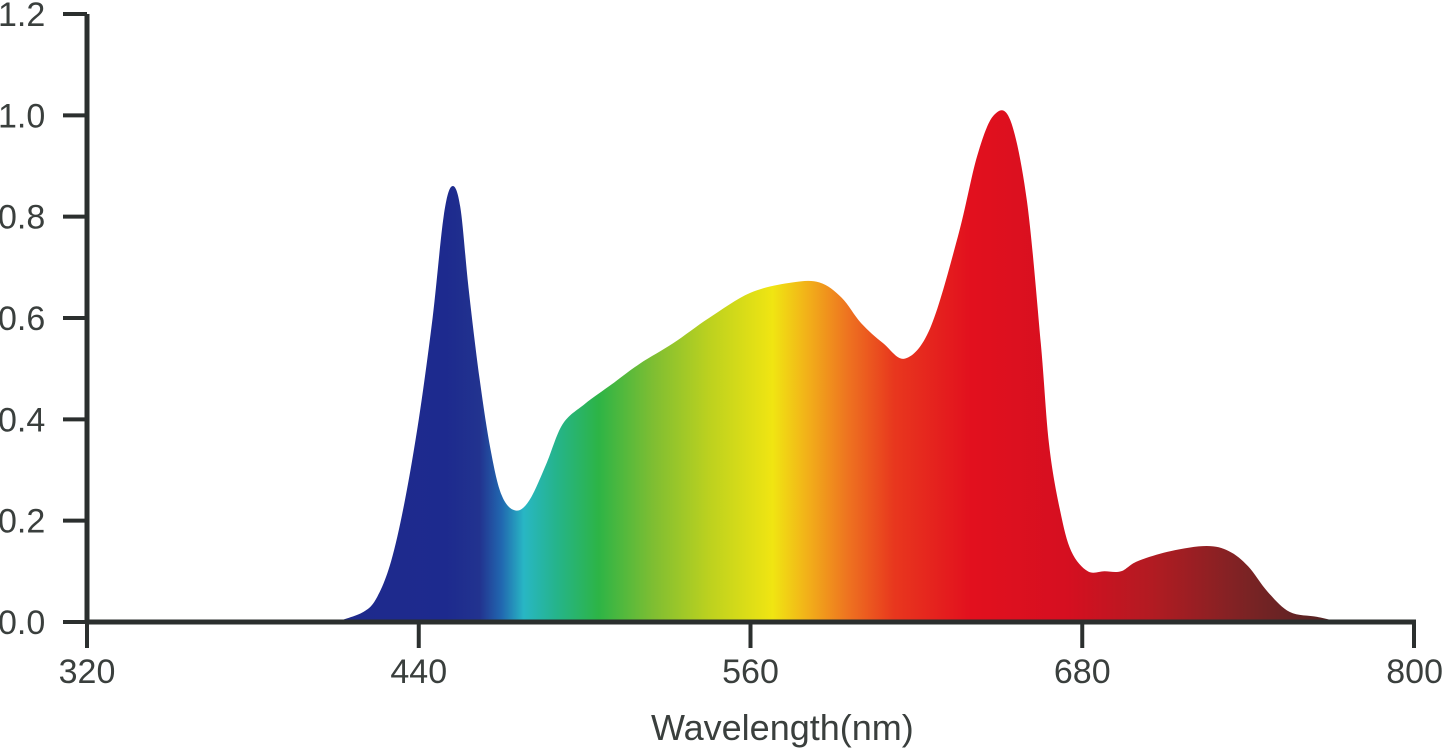  Describe the element at coordinates (87, 672) in the screenshot. I see `x-tick-label: 320` at that location.